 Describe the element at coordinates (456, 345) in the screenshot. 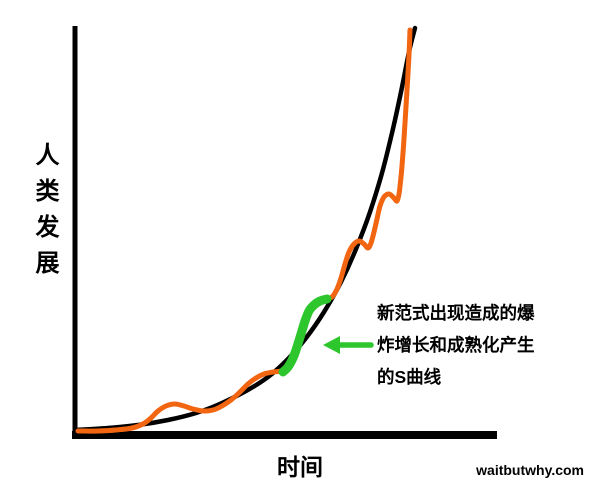

I see `annotation-line-2: 炸增长和成熟化产生` at that location.